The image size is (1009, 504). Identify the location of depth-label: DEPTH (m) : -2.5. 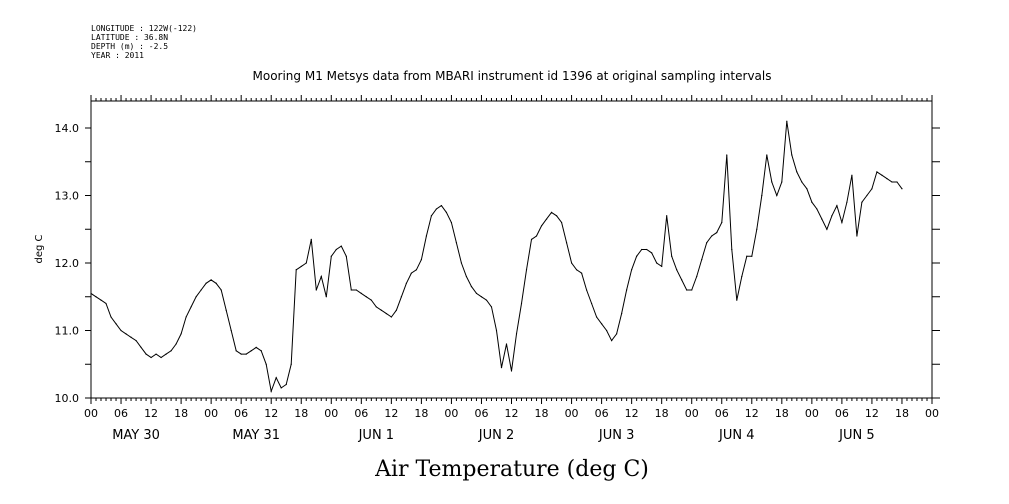
(129, 46).